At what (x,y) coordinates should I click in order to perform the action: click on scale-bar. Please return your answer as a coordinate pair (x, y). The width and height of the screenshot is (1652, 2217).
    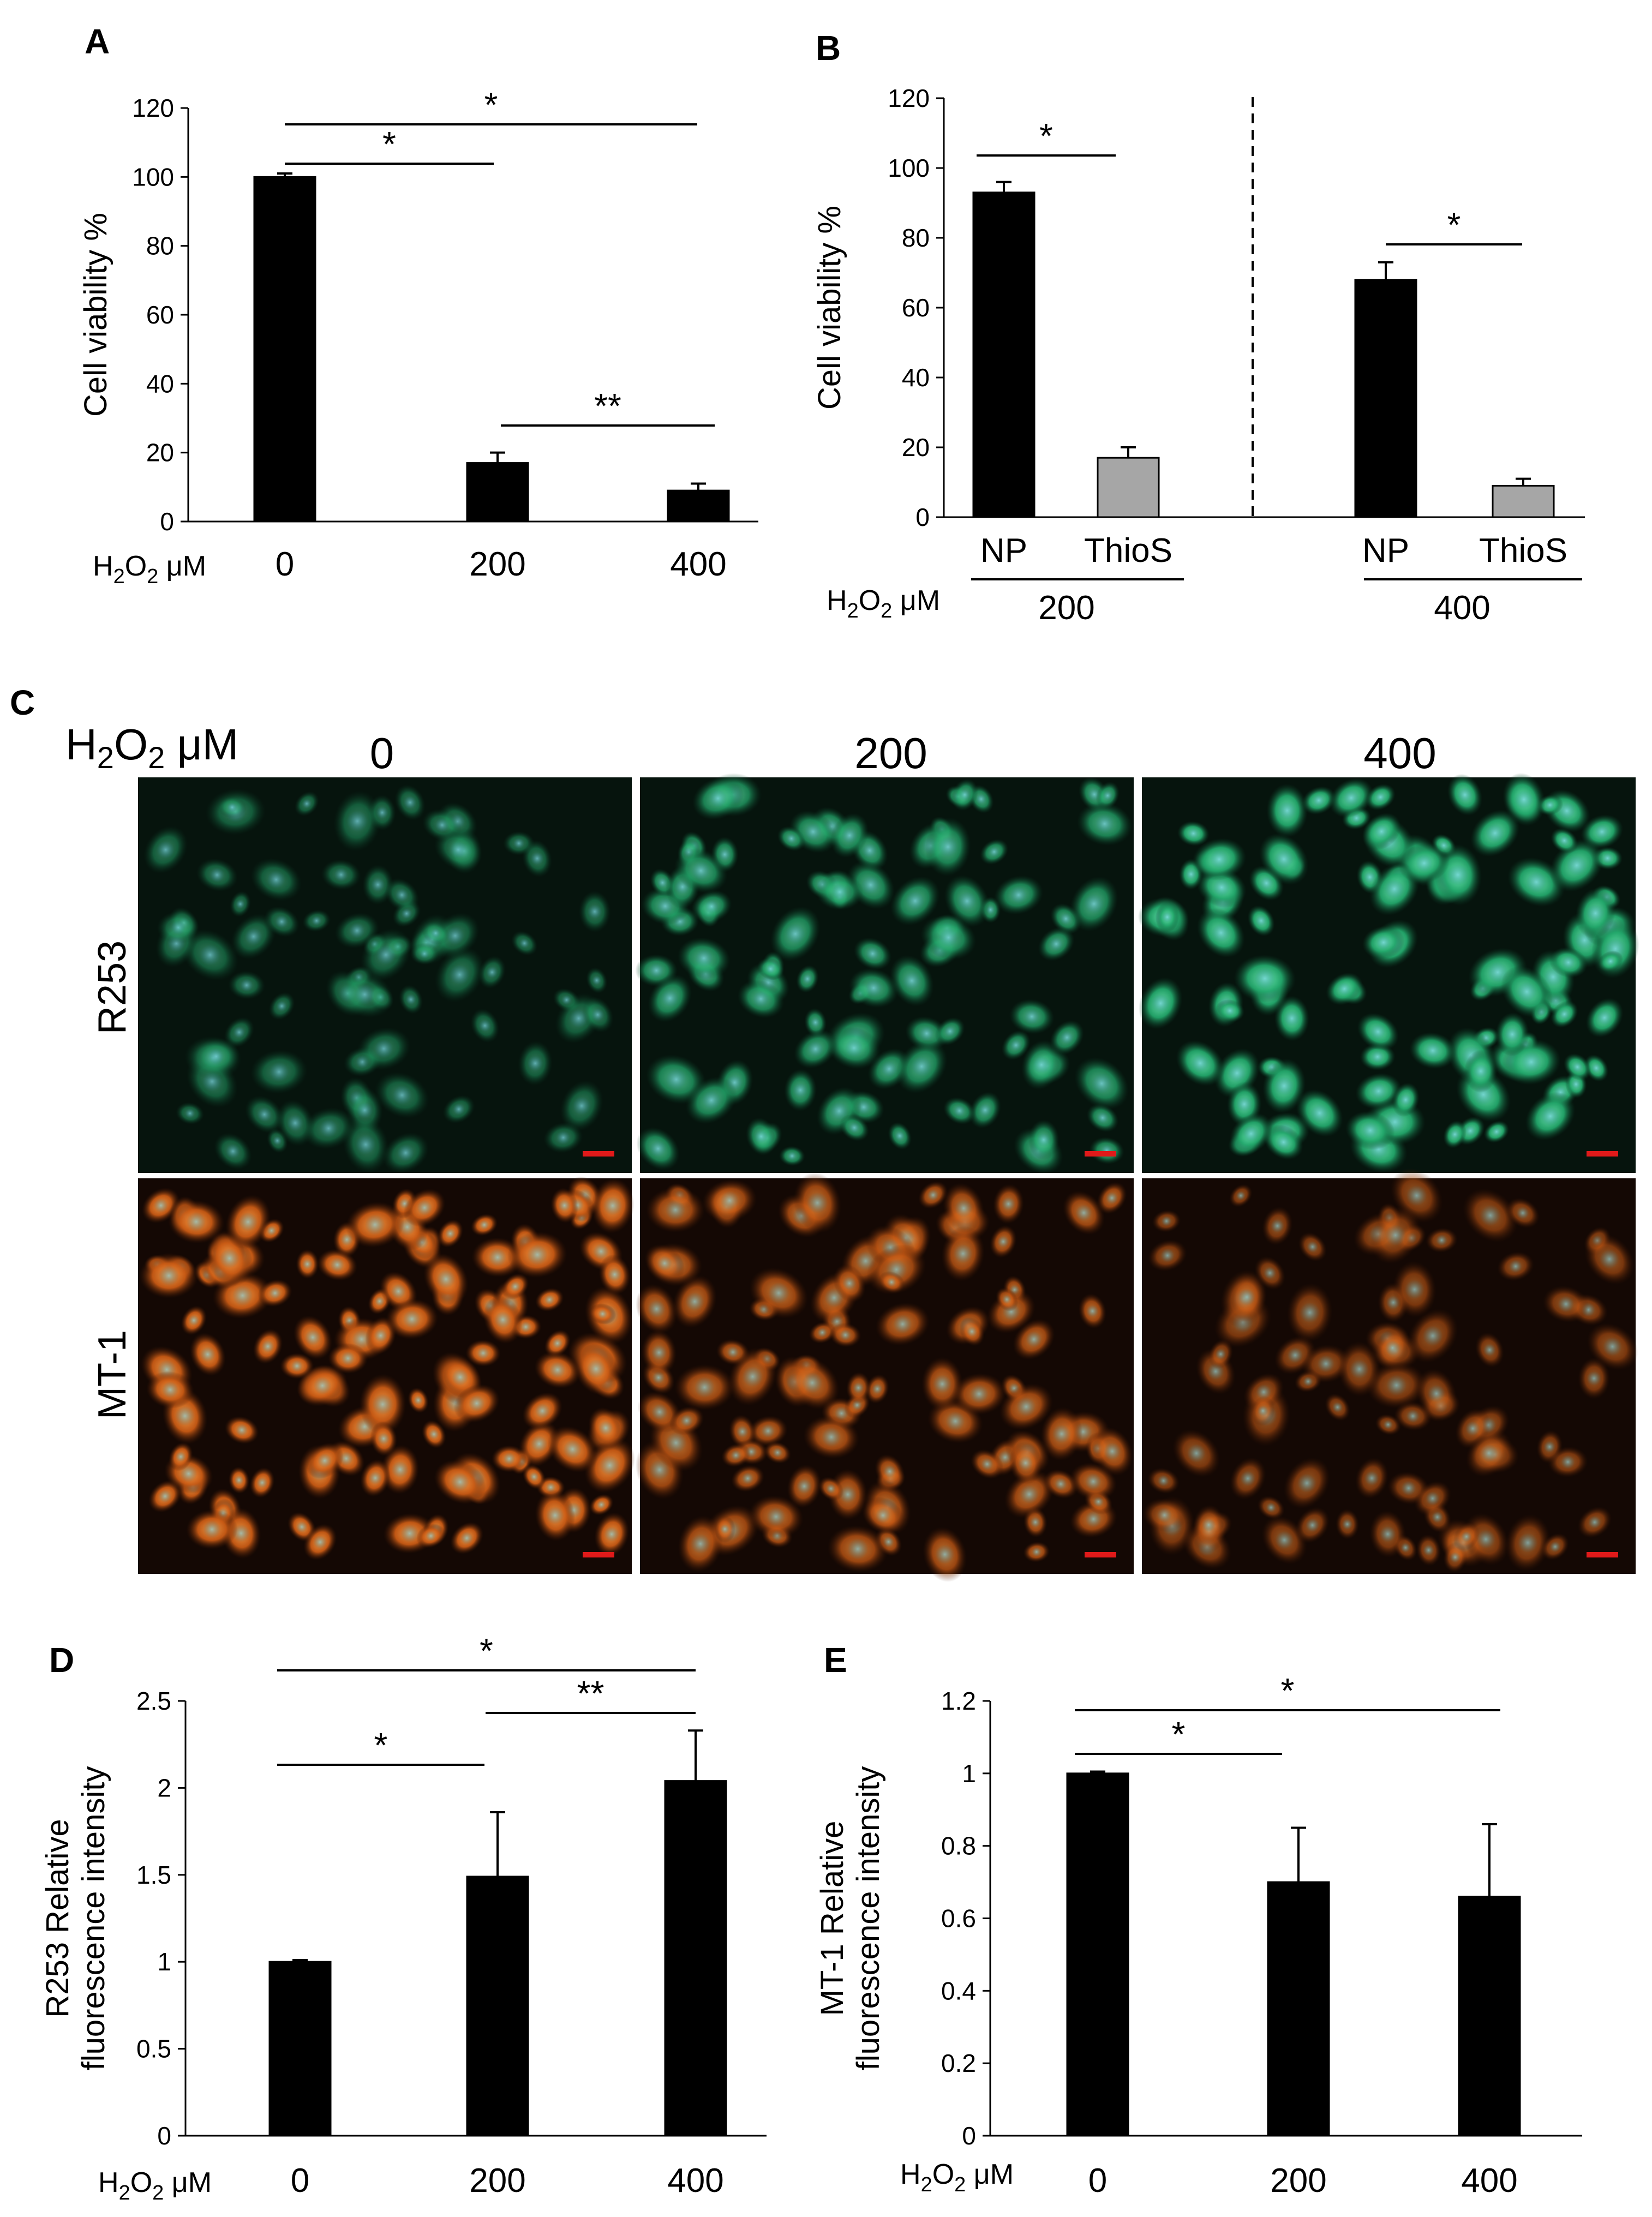
    Looking at the image, I should click on (1100, 1154).